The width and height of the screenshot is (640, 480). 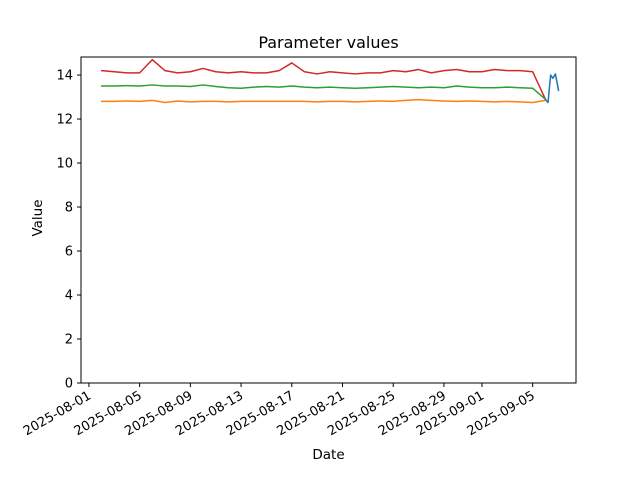 I want to click on series-line-blue, so click(x=552, y=88).